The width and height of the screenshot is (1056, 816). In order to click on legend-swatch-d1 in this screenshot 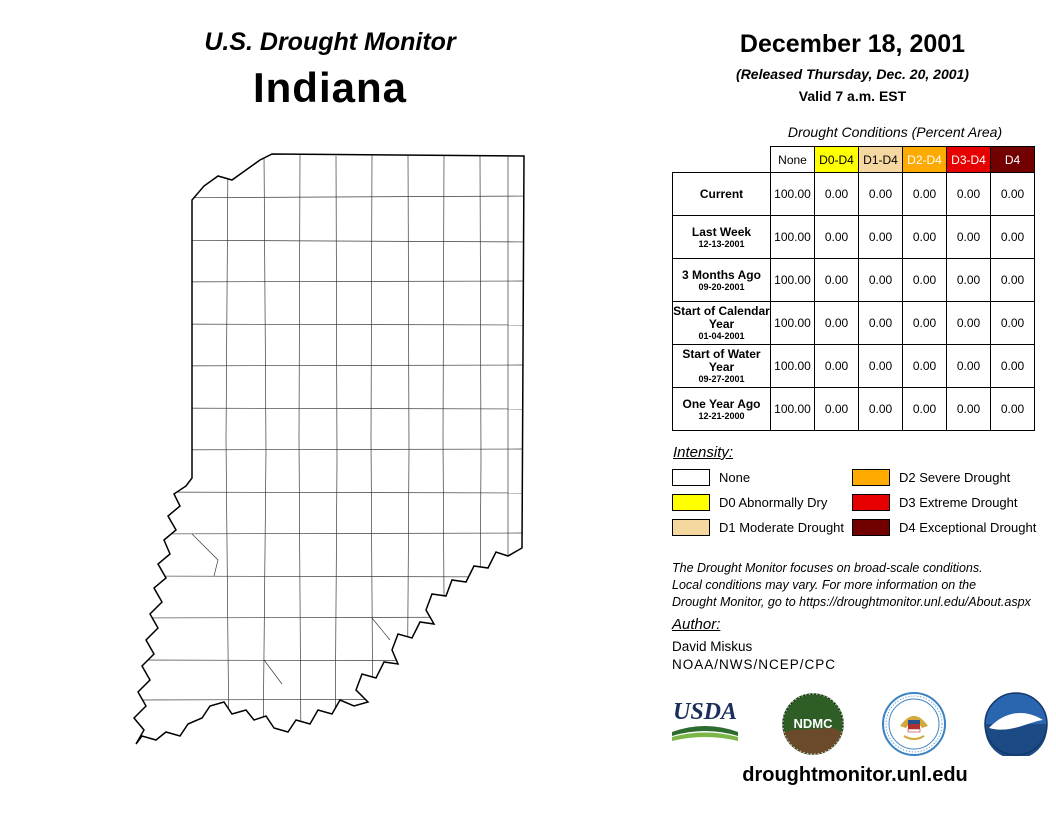, I will do `click(691, 527)`.